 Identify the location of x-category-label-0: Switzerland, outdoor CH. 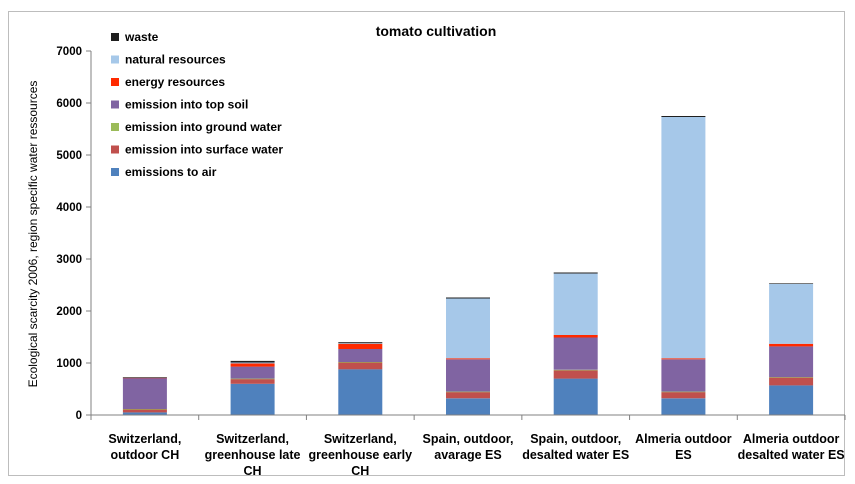
(144, 447).